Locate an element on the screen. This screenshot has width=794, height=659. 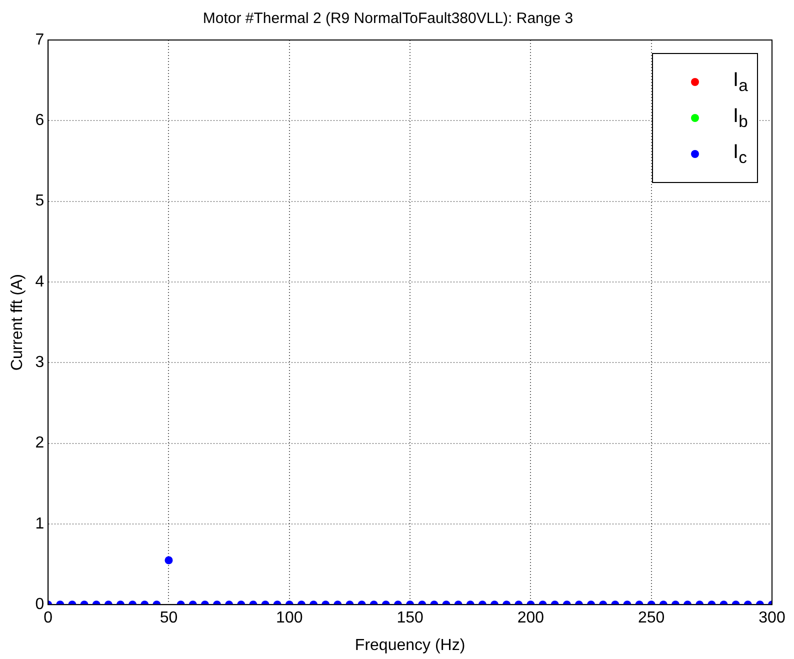
x-tick-label: 100 is located at coordinates (289, 618).